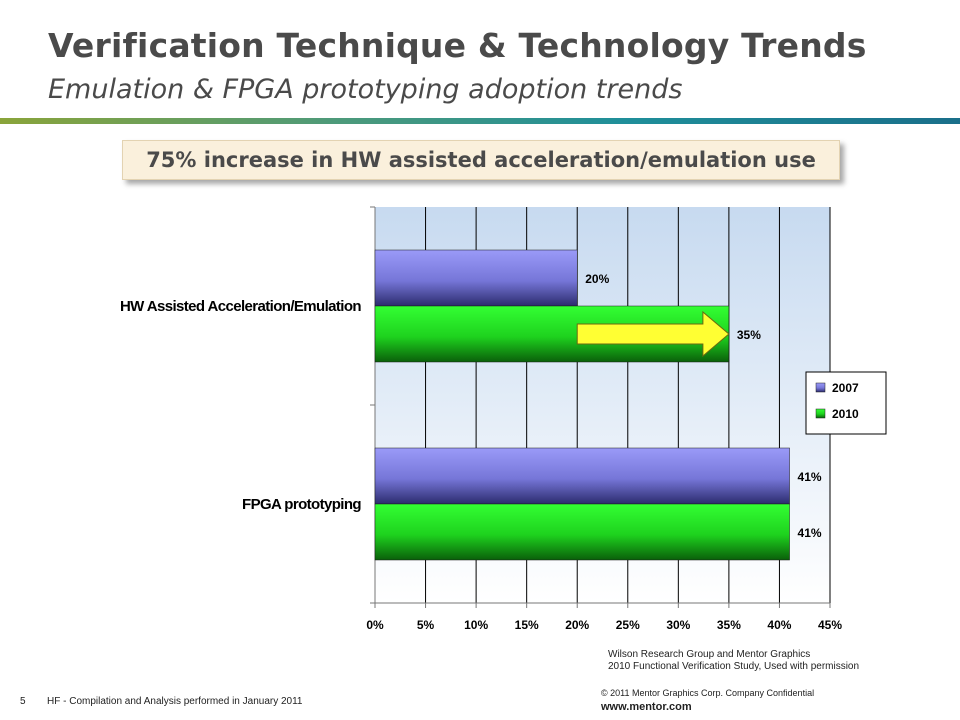  Describe the element at coordinates (628, 625) in the screenshot. I see `x-tick-label: 25%` at that location.